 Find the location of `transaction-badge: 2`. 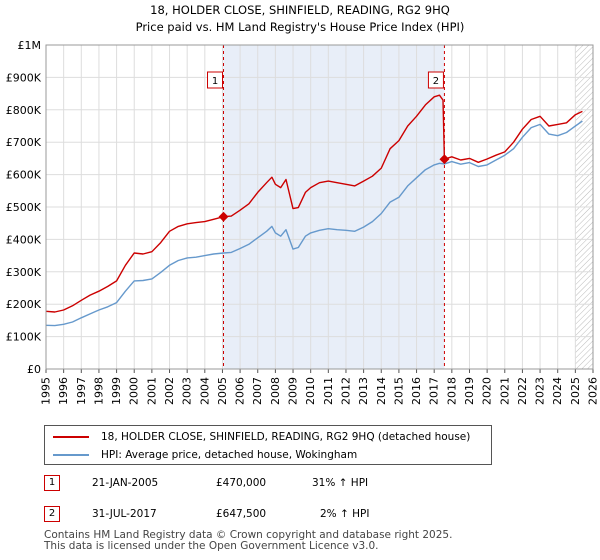

transaction-badge: 2 is located at coordinates (52, 514).